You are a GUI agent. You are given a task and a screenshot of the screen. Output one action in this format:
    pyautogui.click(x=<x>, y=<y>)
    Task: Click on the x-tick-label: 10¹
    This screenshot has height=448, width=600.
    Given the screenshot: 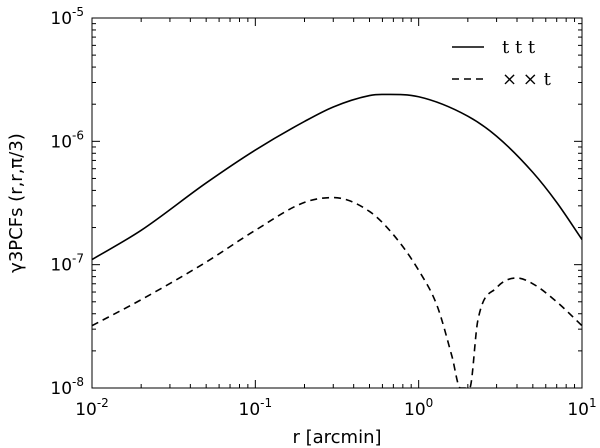 What is the action you would take?
    pyautogui.click(x=581, y=408)
    